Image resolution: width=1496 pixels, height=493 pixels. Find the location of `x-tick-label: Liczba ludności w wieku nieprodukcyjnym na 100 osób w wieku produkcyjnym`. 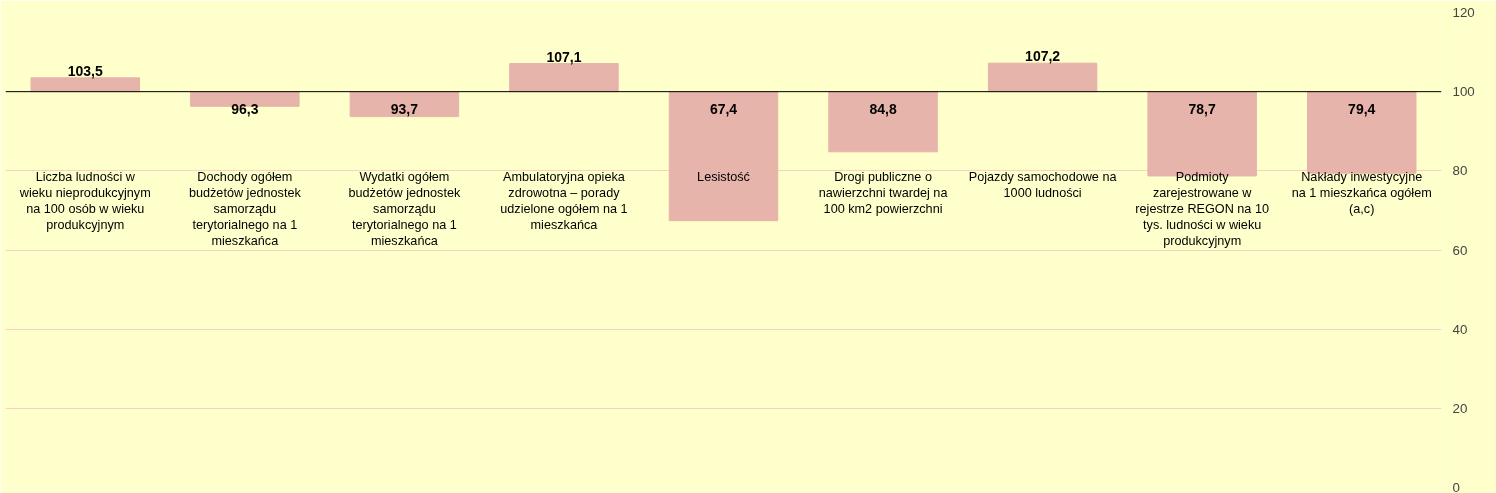

x-tick-label: Liczba ludności w wieku nieprodukcyjnym na 100 osób w wieku produkcyjnym is located at coordinates (84, 200).